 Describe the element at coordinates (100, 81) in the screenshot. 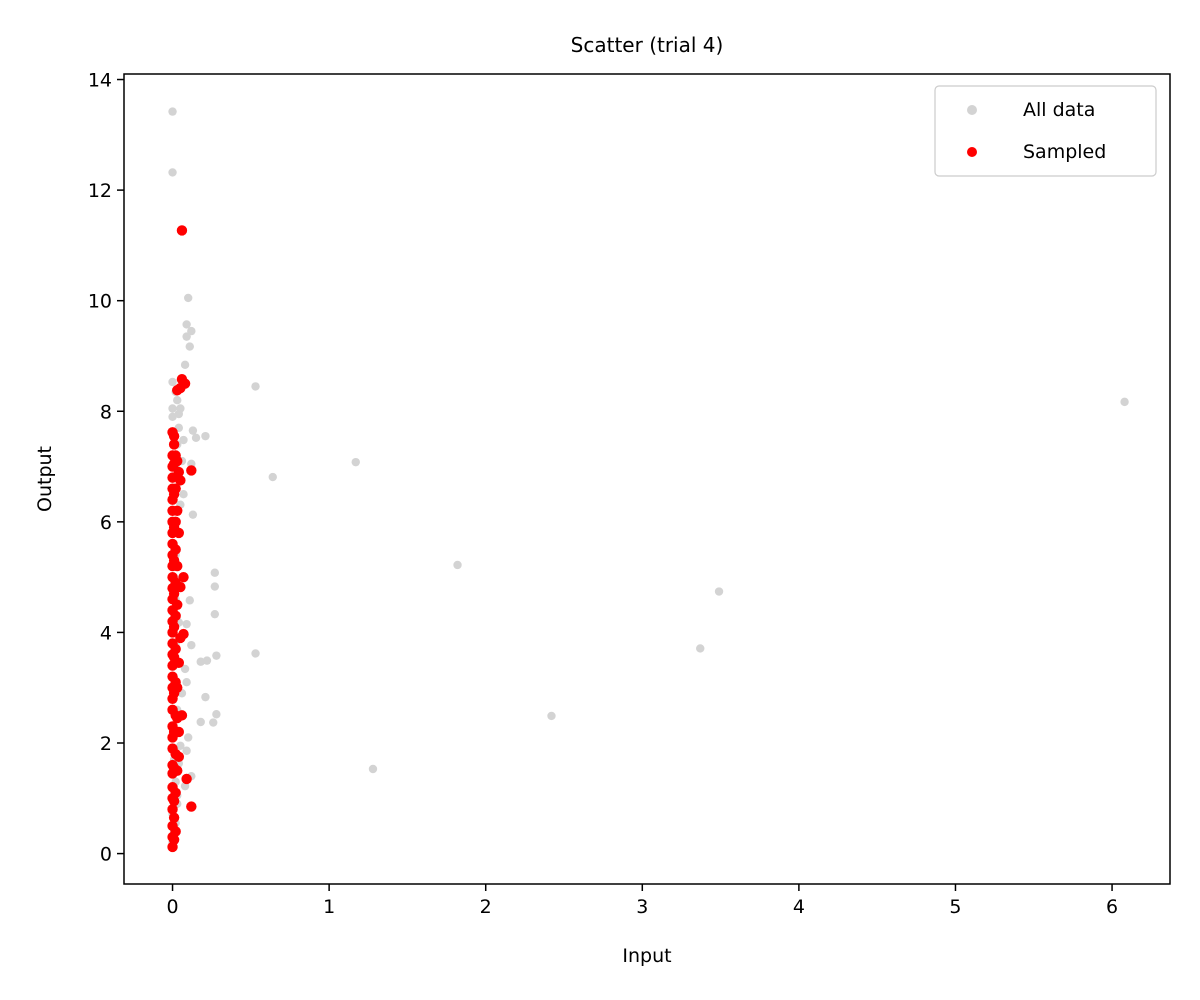

I see `y-tick-label: 14` at that location.